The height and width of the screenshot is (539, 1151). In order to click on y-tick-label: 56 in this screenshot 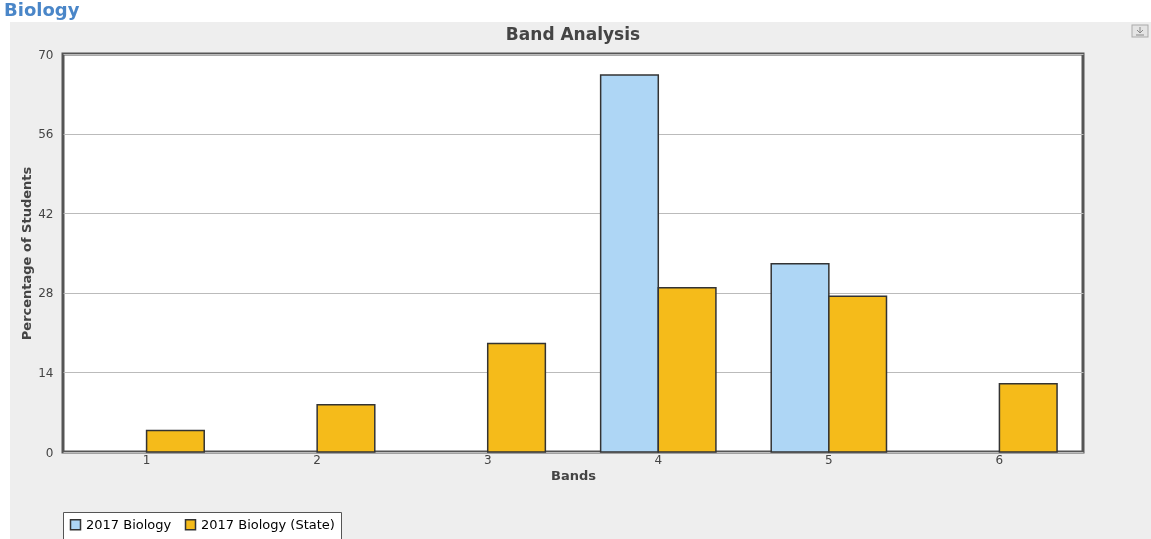, I will do `click(46, 134)`.